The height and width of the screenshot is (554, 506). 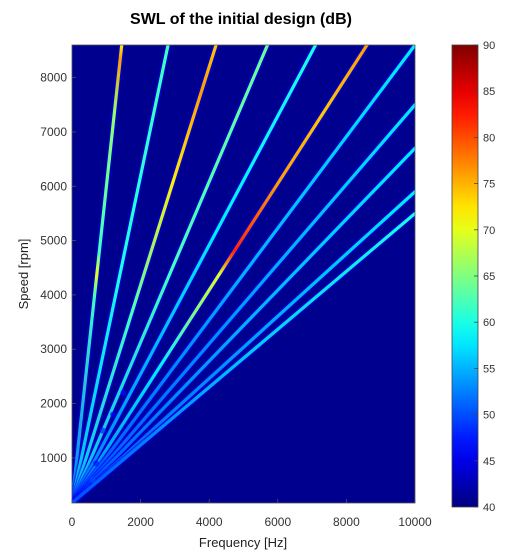 I want to click on y-tick-label: 3000, so click(x=53, y=349).